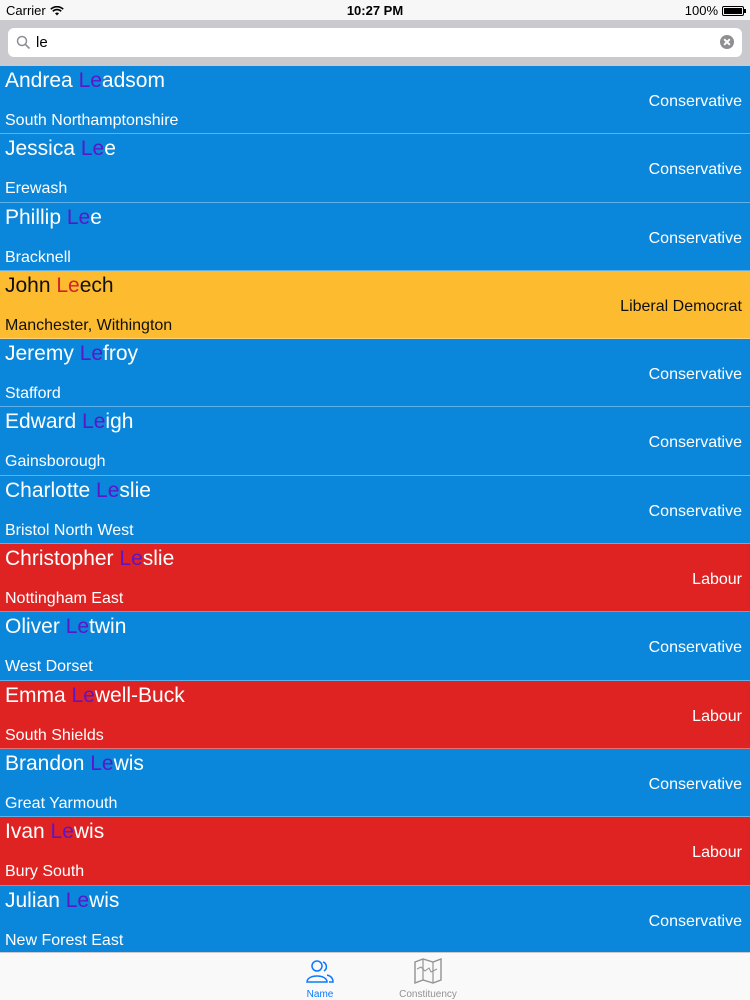 This screenshot has width=750, height=1000. I want to click on constituency-label: Bury South, so click(45, 872).